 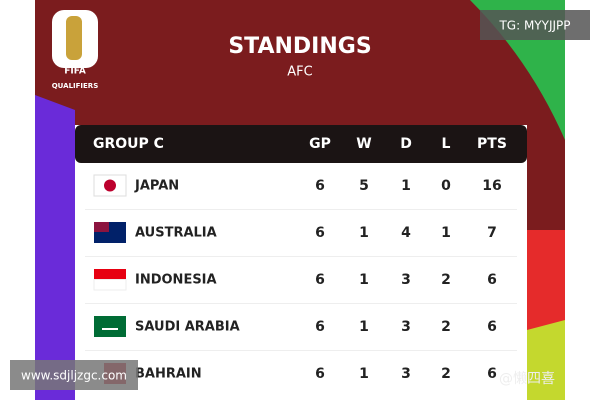 I want to click on logo-brand: FIFA, so click(x=75, y=72).